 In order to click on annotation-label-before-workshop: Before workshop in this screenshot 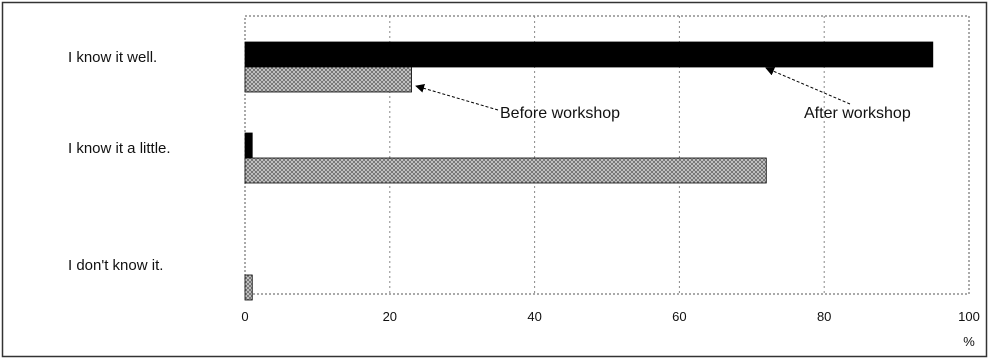, I will do `click(560, 113)`.